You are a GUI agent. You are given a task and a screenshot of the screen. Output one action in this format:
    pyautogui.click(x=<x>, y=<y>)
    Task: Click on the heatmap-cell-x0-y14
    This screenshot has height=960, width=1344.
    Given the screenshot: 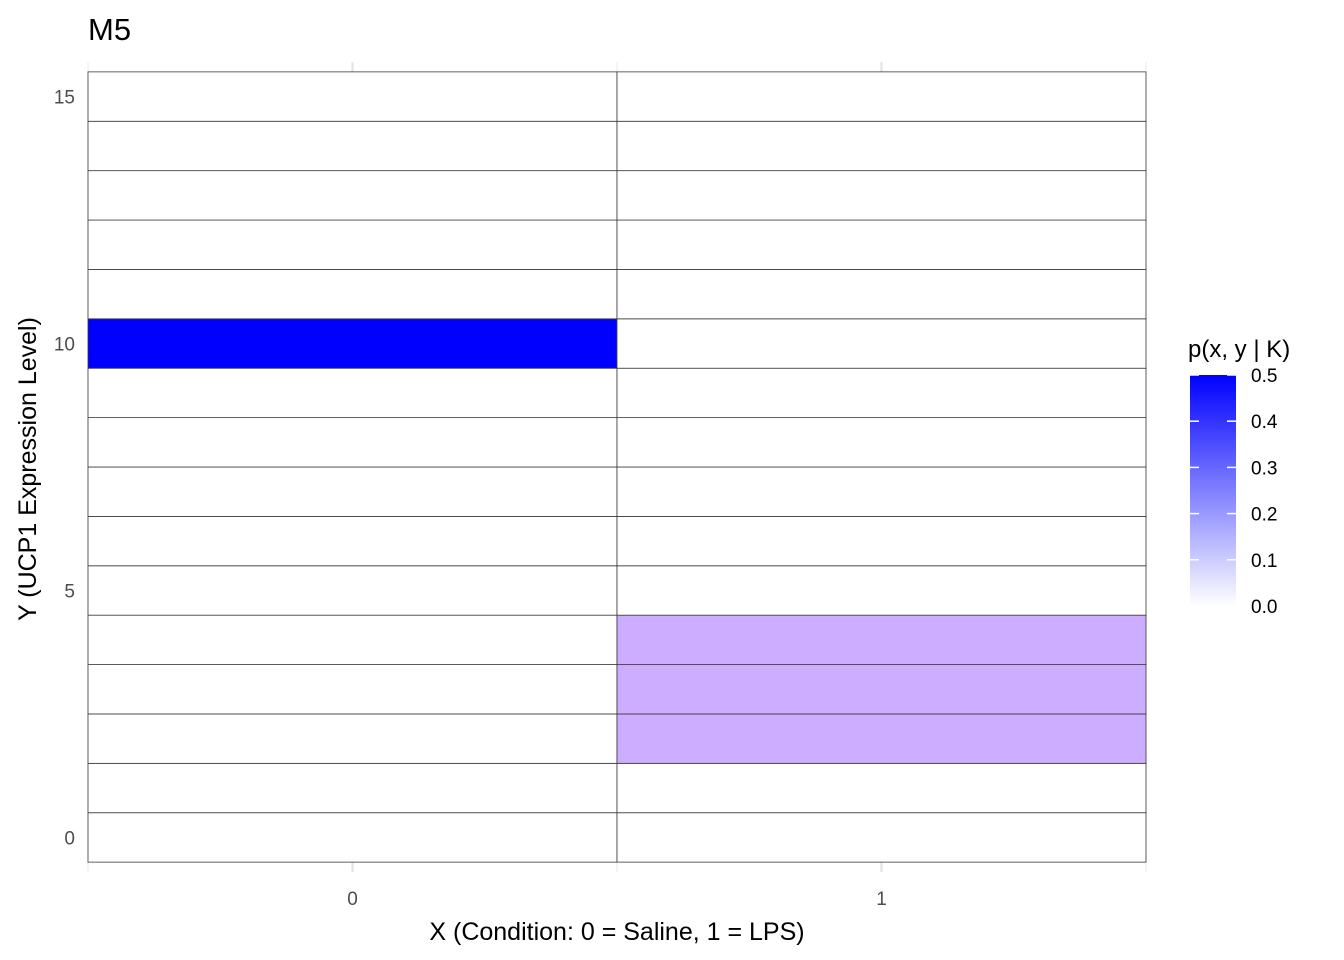 What is the action you would take?
    pyautogui.click(x=352, y=146)
    